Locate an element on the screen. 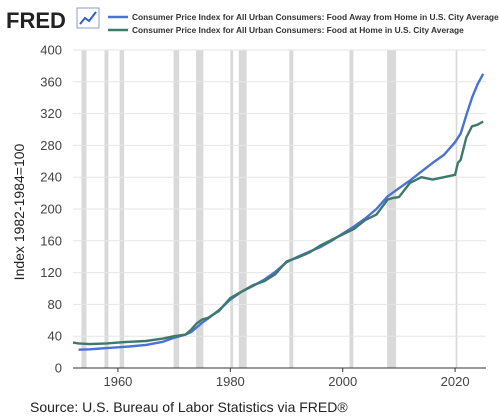 Image resolution: width=500 pixels, height=418 pixels. y-tick-label-80: 80 is located at coordinates (55, 304).